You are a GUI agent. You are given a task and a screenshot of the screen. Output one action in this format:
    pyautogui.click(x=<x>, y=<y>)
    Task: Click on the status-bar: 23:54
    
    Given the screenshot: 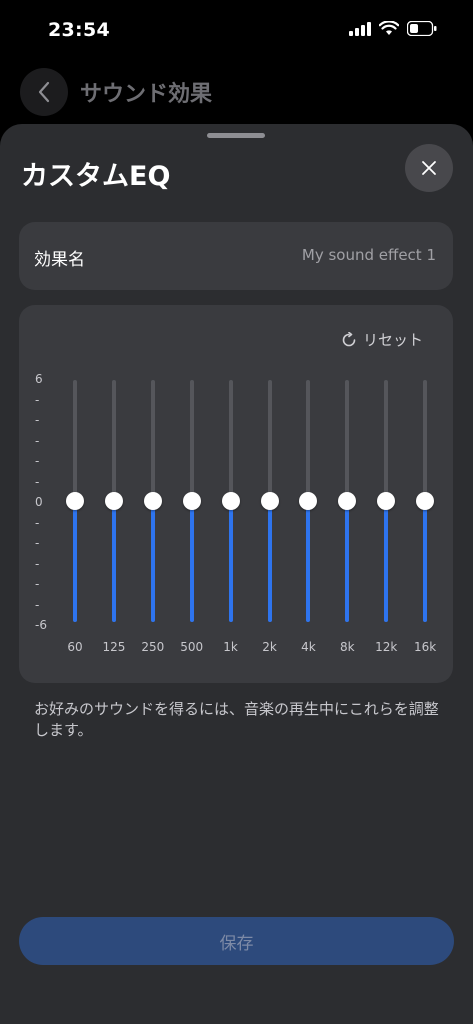 What is the action you would take?
    pyautogui.click(x=236, y=30)
    